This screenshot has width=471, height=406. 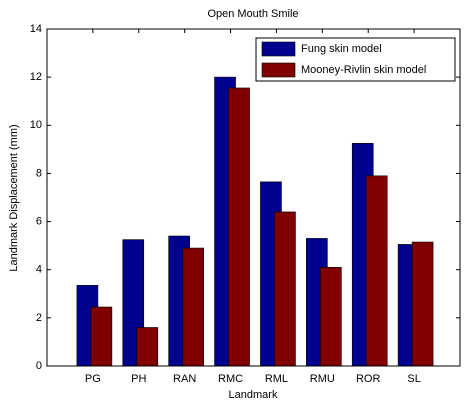 I want to click on x-tick-label: RMC, so click(x=230, y=379).